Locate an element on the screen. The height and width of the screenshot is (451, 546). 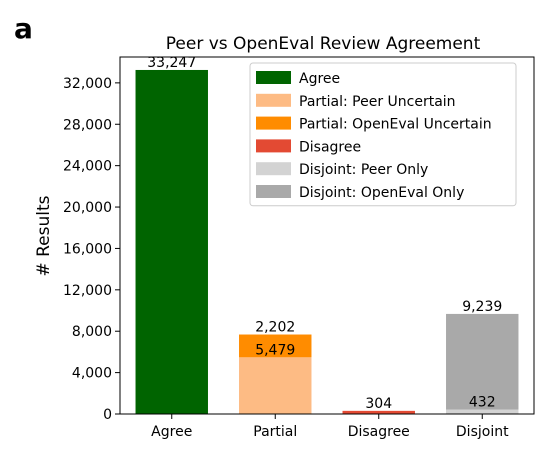
data-label: 432 is located at coordinates (482, 403).